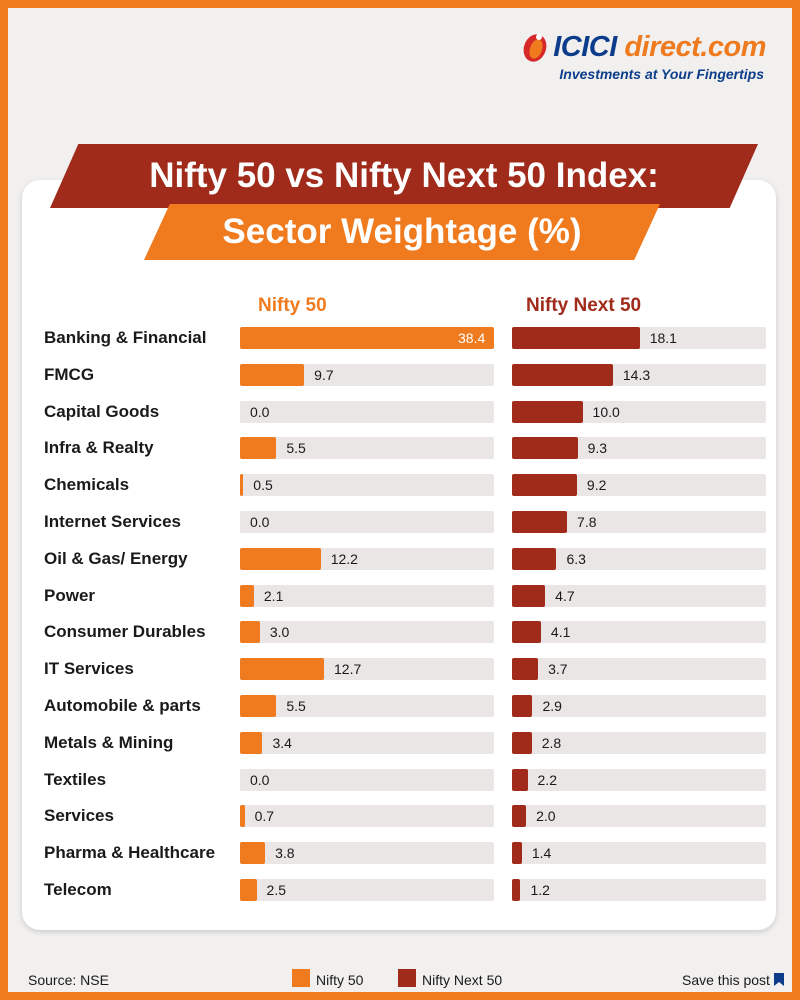  I want to click on category-label: Banking & Financial, so click(125, 337).